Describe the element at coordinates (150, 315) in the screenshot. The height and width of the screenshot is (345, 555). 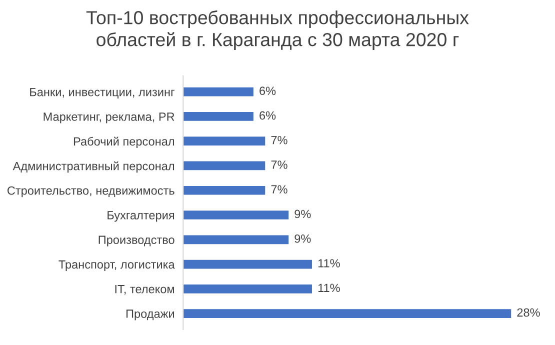
I see `y-tick-label: Продажи` at that location.